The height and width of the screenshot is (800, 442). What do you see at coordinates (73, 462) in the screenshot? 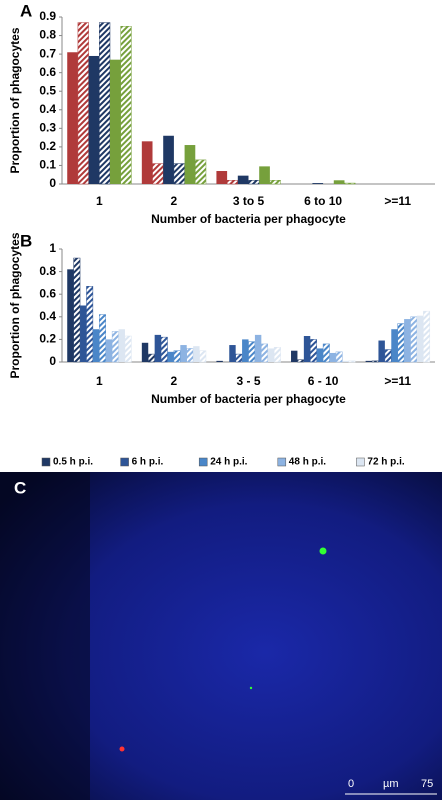
I see `legend-label: 0.5 h p.i.` at bounding box center [73, 462].